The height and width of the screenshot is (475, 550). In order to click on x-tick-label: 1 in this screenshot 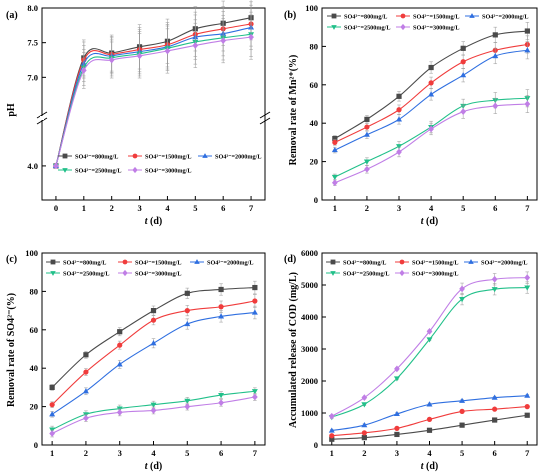, I will do `click(84, 208)`.